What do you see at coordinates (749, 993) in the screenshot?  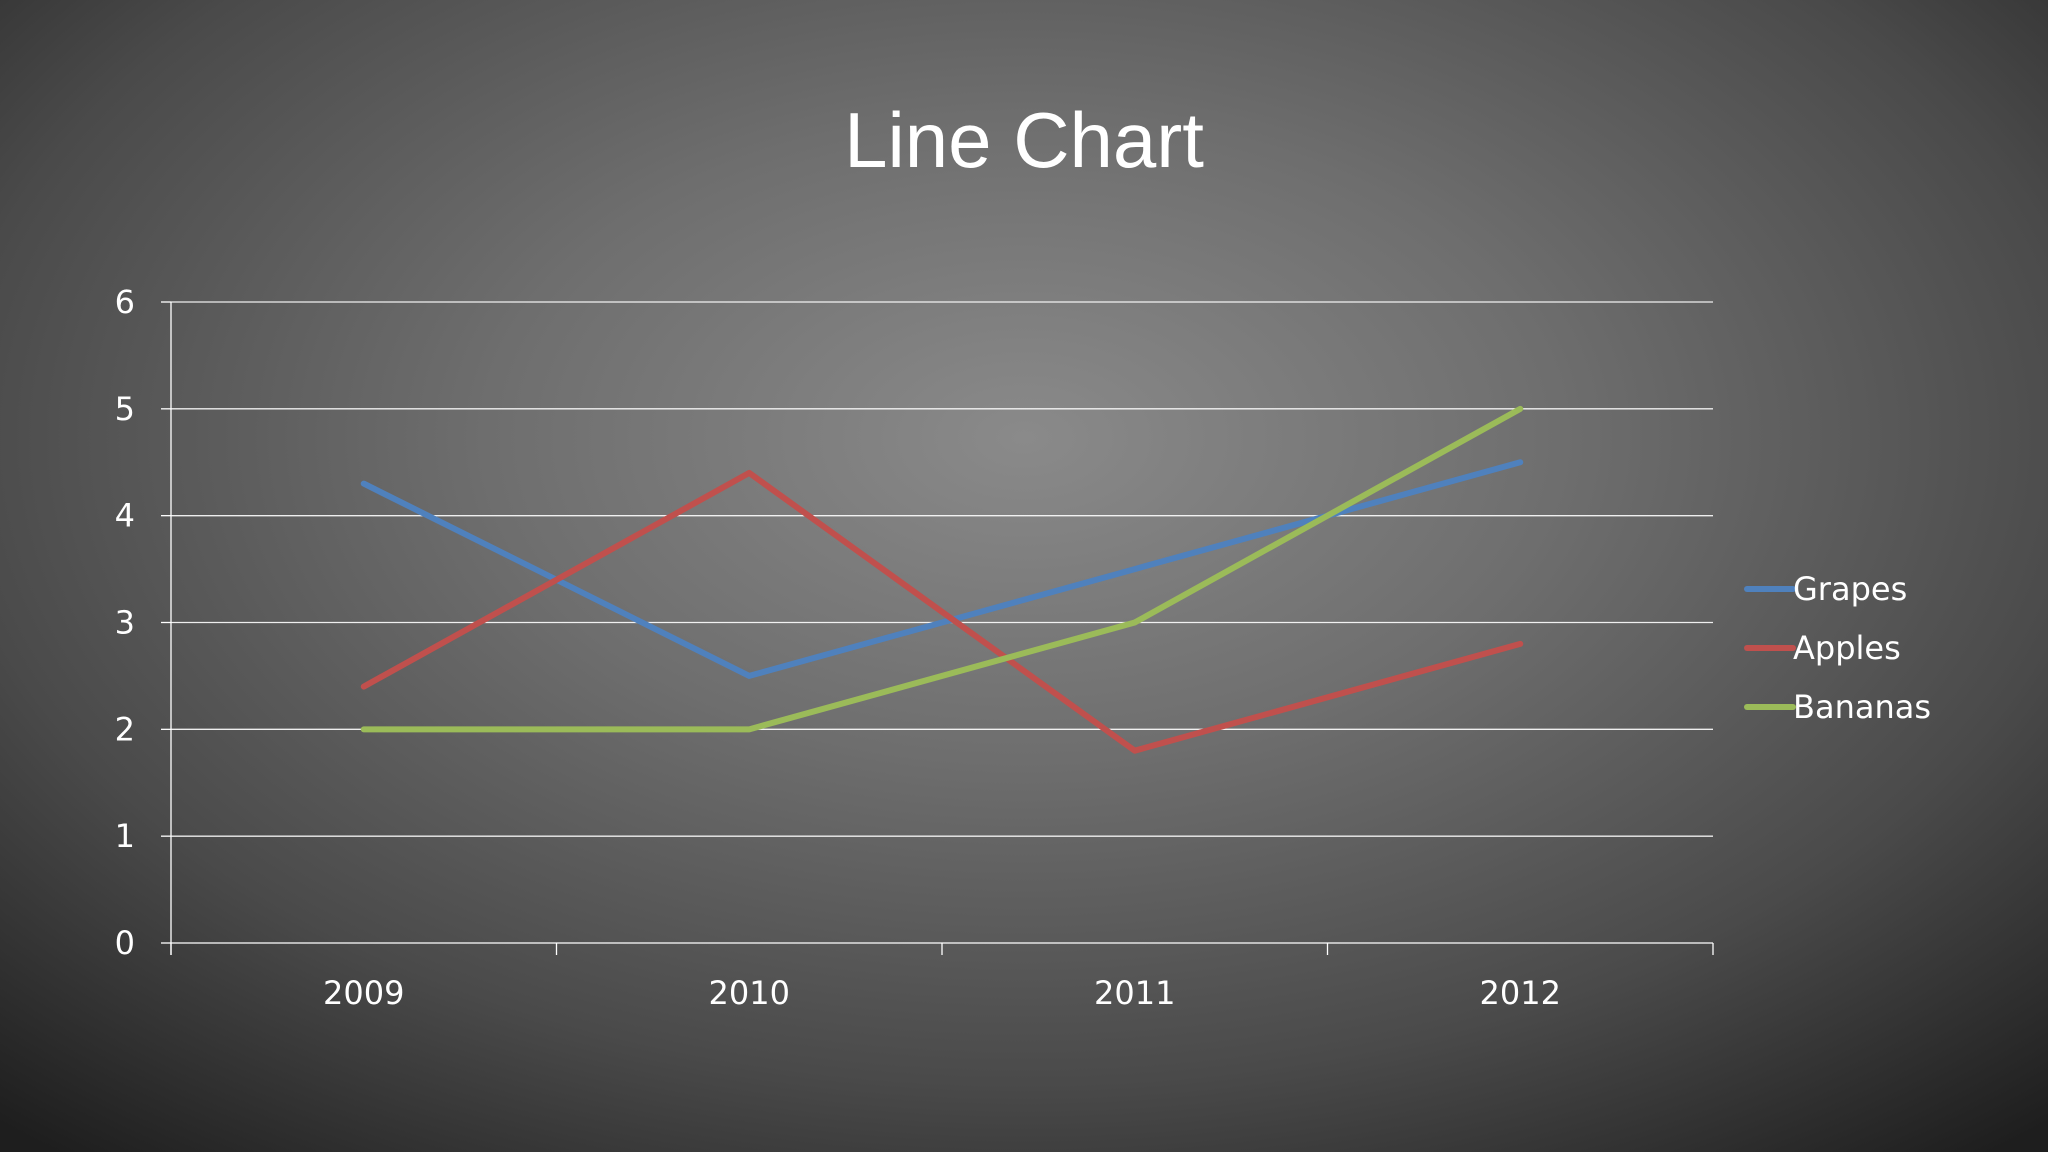 I see `x-tick-label-2010: 2010` at bounding box center [749, 993].